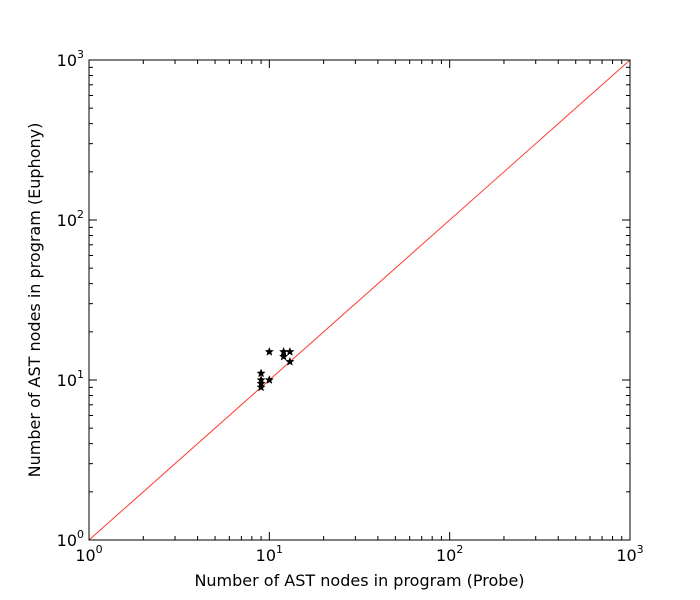  I want to click on y-tick-label: 10³, so click(70, 59).